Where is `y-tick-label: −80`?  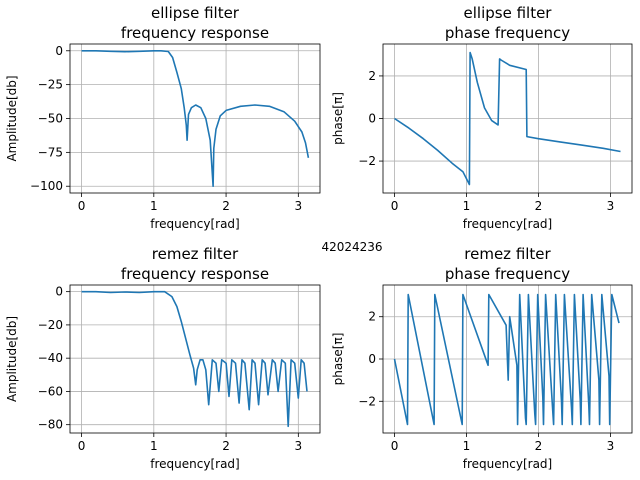 y-tick-label: −80 is located at coordinates (50, 425).